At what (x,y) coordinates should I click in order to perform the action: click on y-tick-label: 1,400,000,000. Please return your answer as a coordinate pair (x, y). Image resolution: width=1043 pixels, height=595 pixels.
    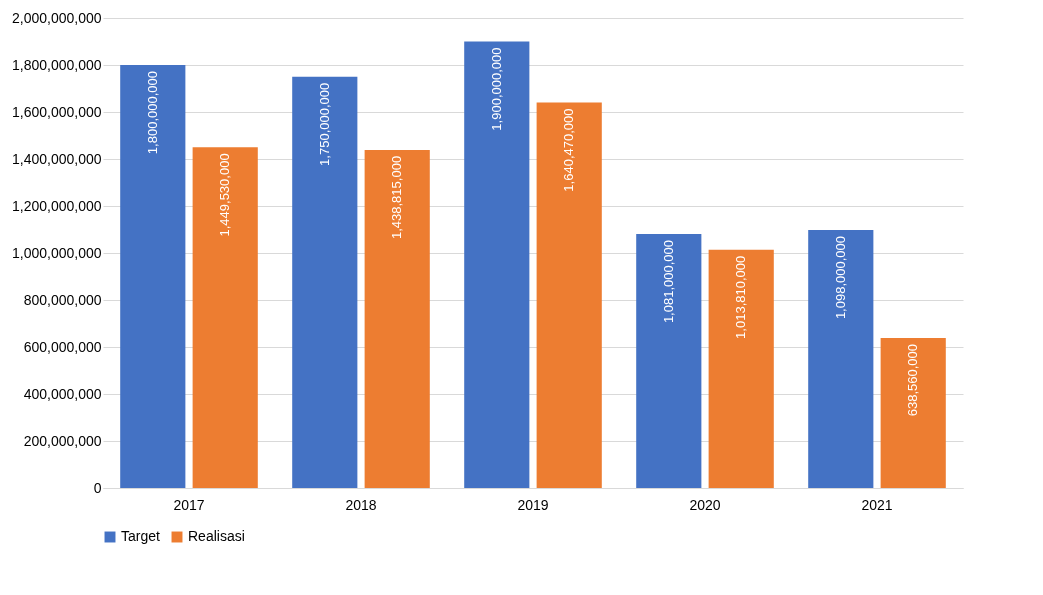
    Looking at the image, I should click on (56, 158).